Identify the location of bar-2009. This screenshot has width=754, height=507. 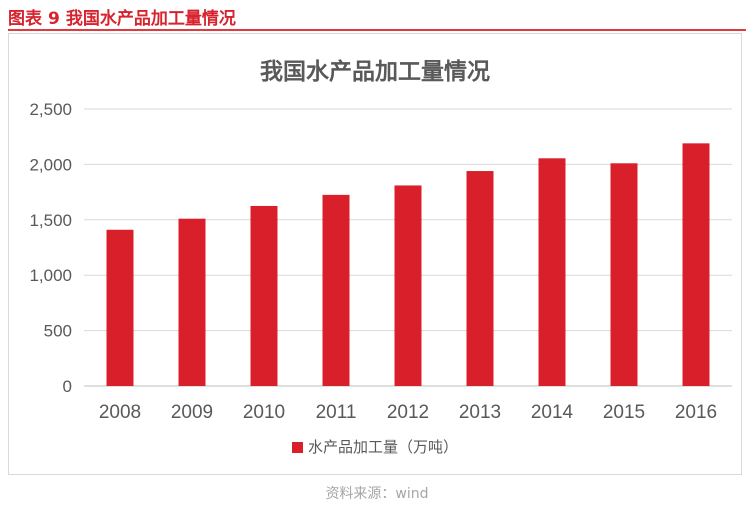
(192, 302).